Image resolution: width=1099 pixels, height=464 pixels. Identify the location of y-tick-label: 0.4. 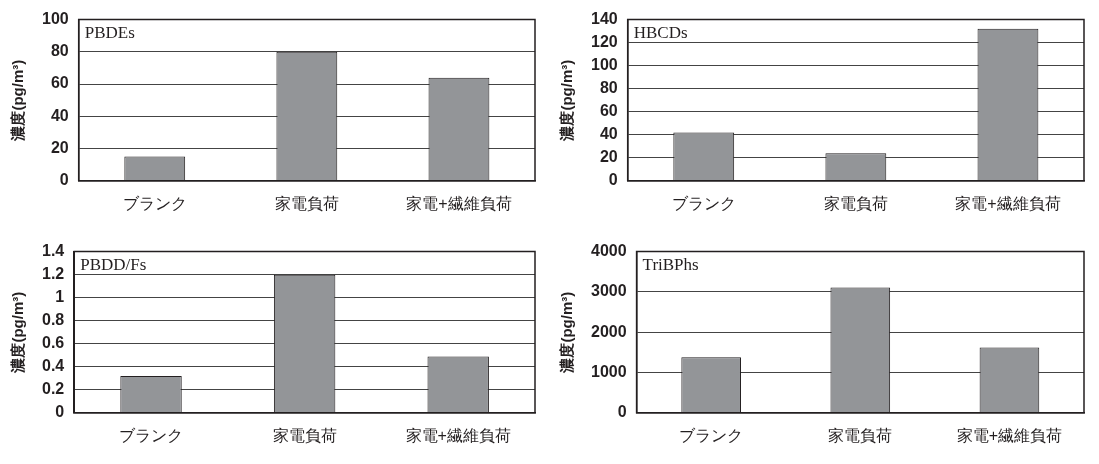
(53, 366).